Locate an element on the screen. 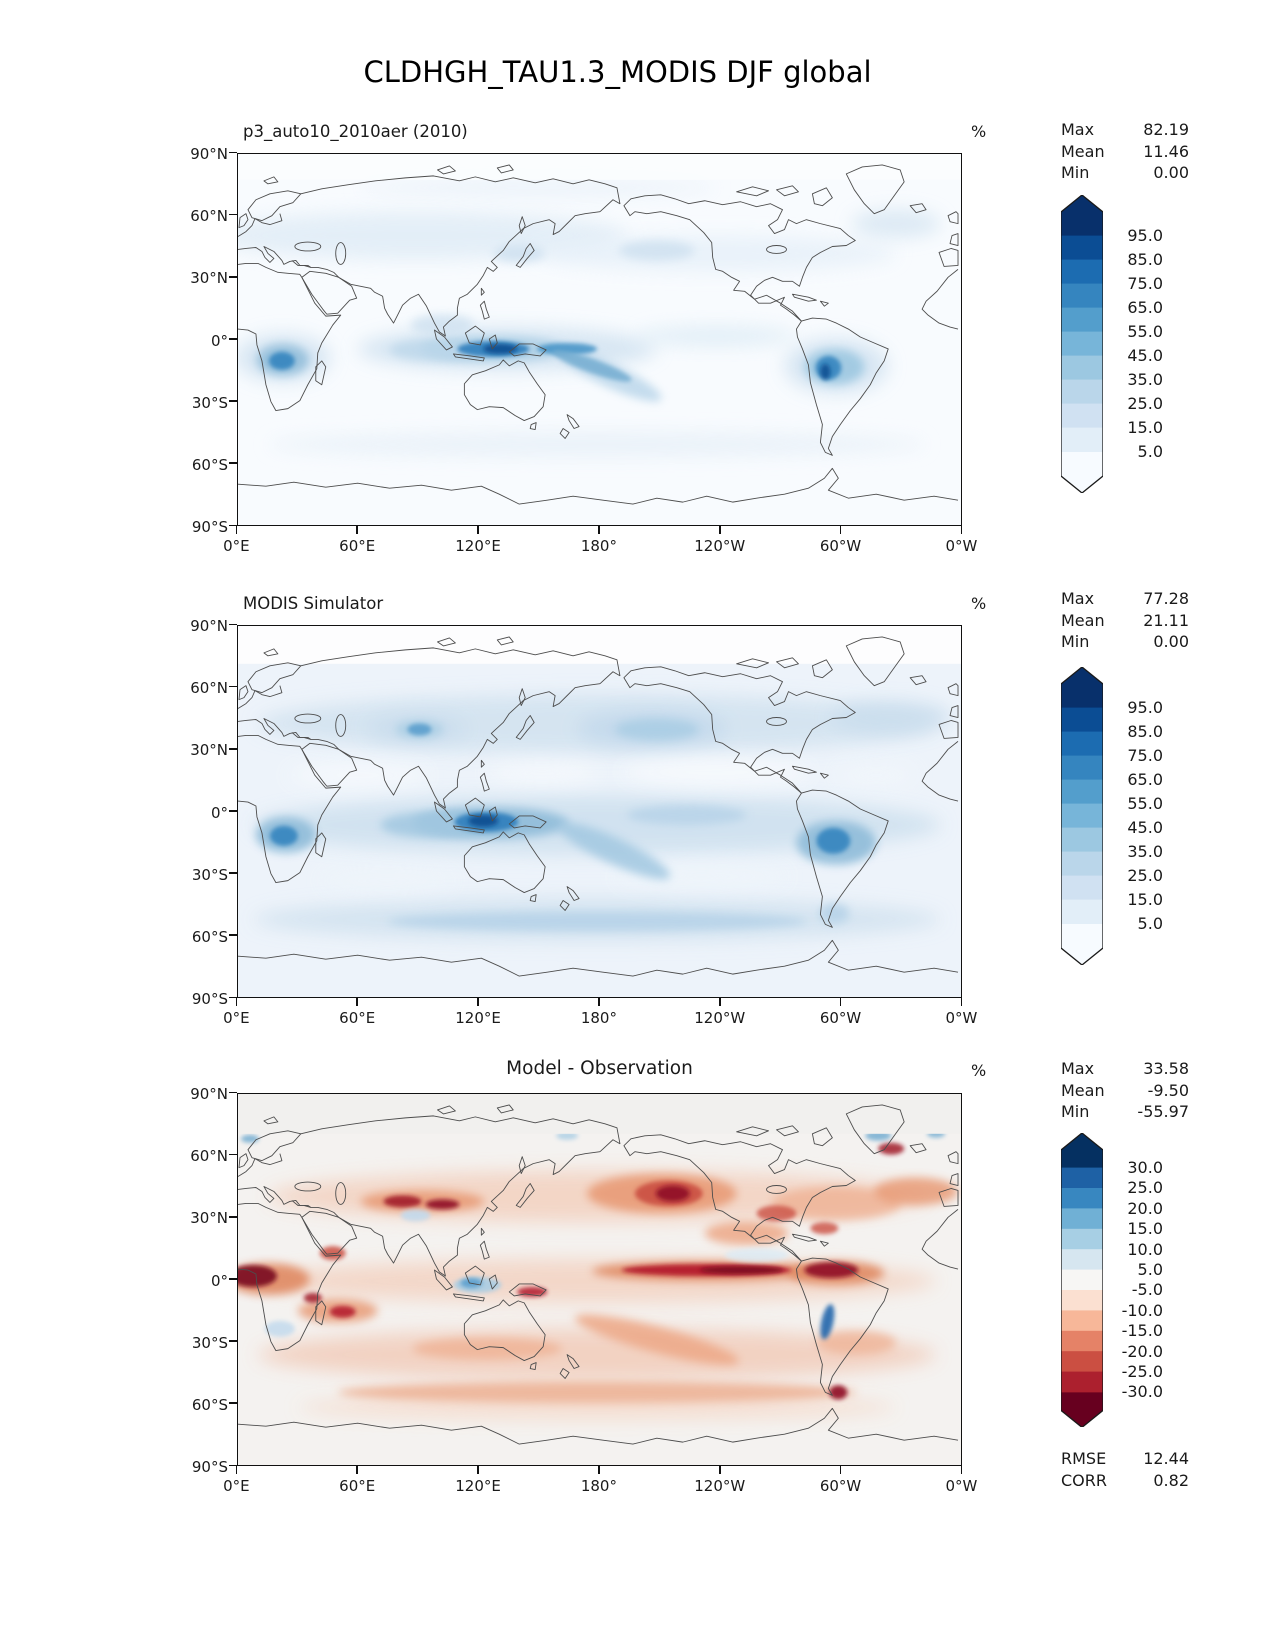 This screenshot has width=1275, height=1650. colorbar-tick-label: 75.0 is located at coordinates (1145, 283).